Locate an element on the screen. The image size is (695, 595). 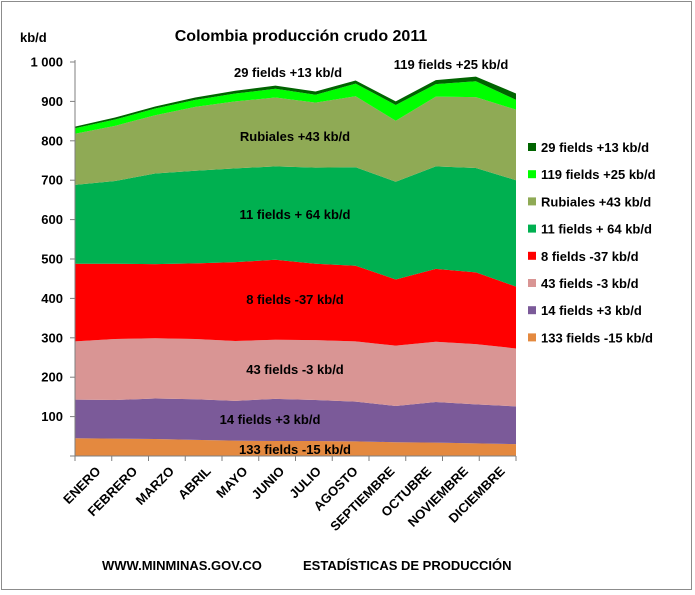
footer-section: ESTADÍSTICAS DE PRODUCCIÓN is located at coordinates (407, 565).